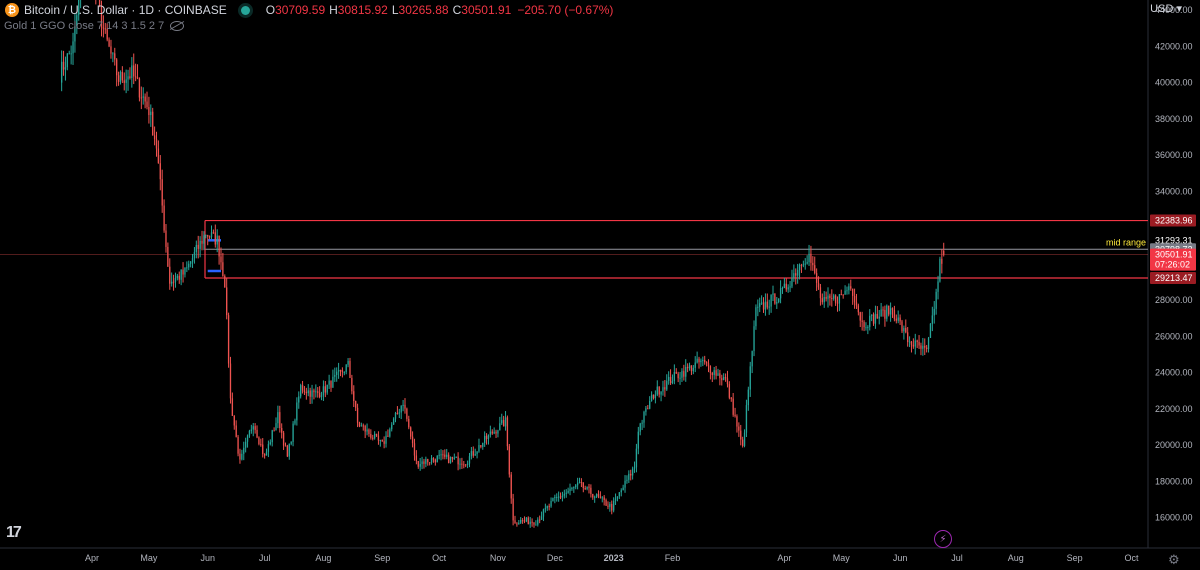 The width and height of the screenshot is (1200, 570). Describe the element at coordinates (555, 558) in the screenshot. I see `x-tick-label: Dec` at that location.